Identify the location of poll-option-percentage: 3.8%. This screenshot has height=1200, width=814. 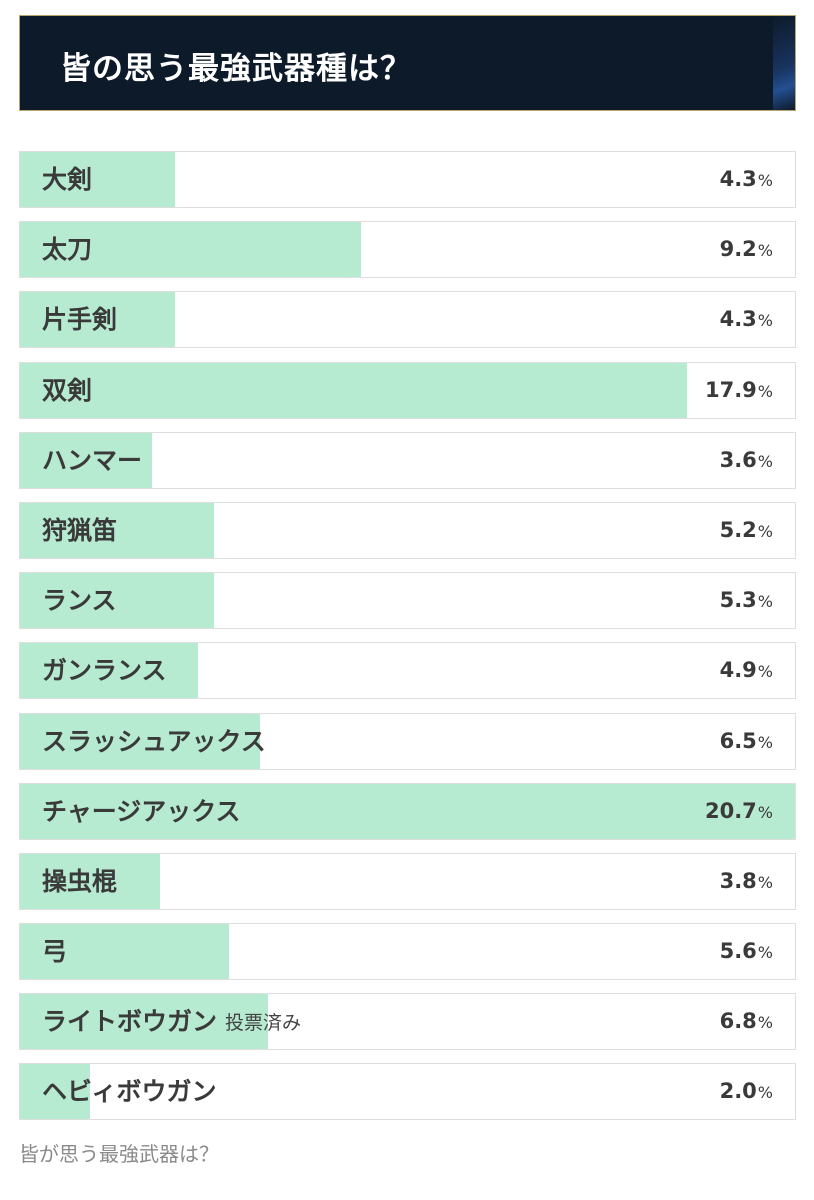
(746, 881).